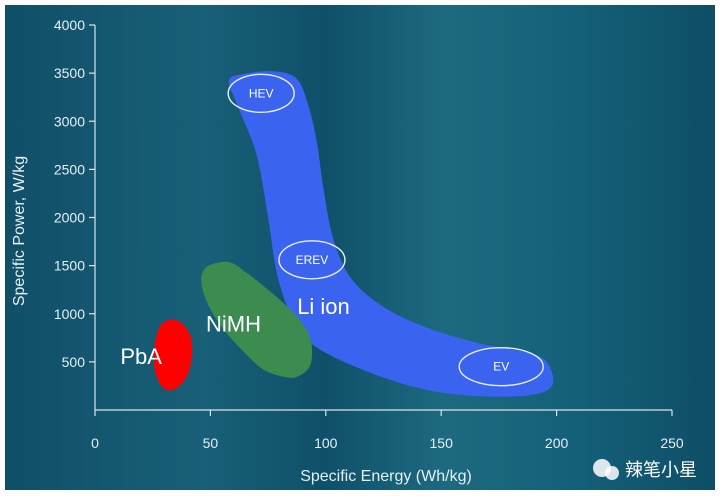 The width and height of the screenshot is (720, 504). What do you see at coordinates (557, 443) in the screenshot?
I see `x-tick-label: 200` at bounding box center [557, 443].